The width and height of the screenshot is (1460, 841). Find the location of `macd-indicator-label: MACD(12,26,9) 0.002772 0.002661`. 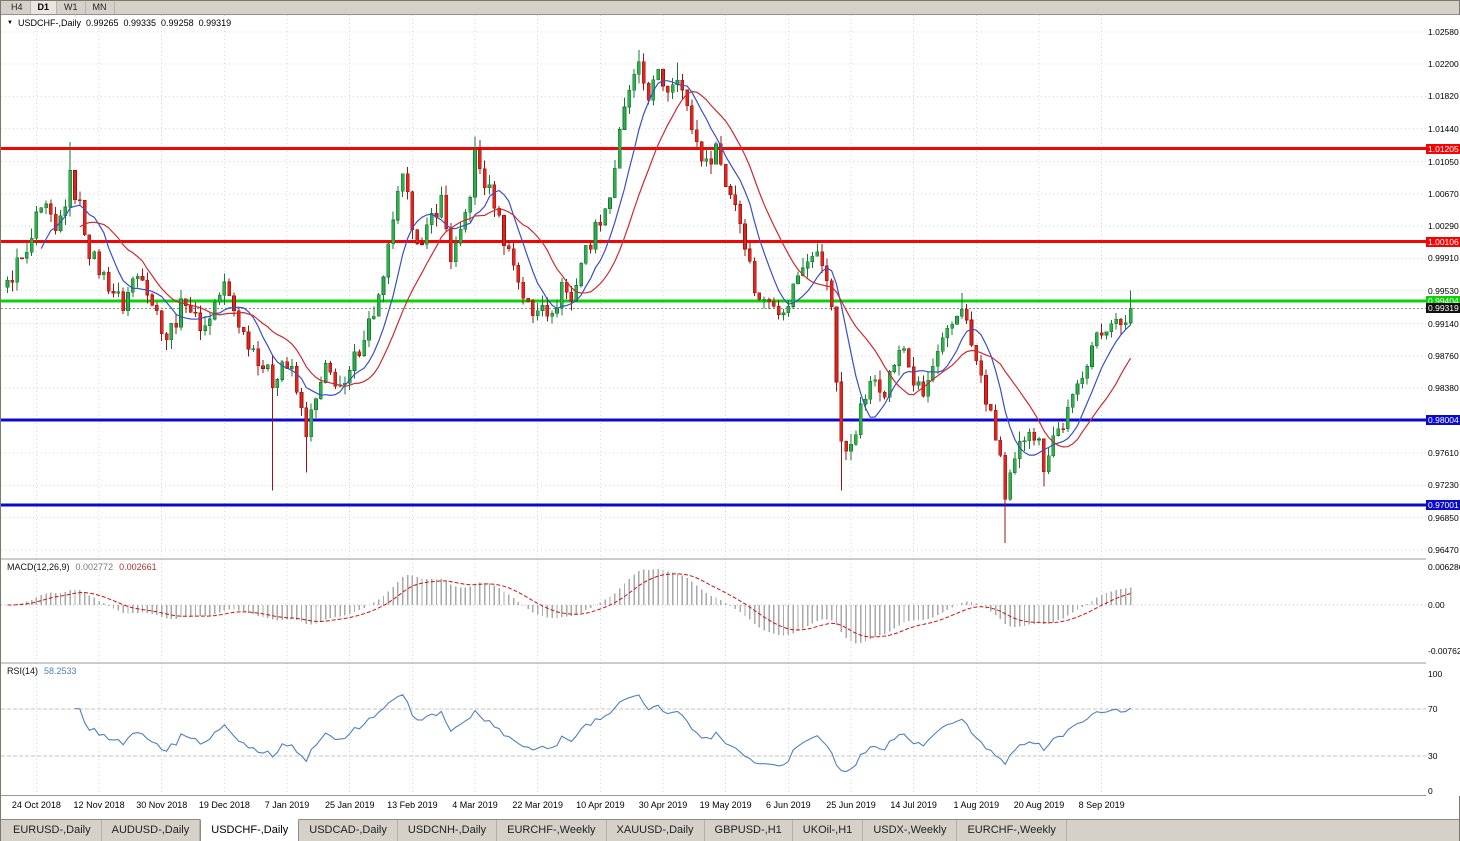

macd-indicator-label: MACD(12,26,9) 0.002772 0.002661 is located at coordinates (82, 567).